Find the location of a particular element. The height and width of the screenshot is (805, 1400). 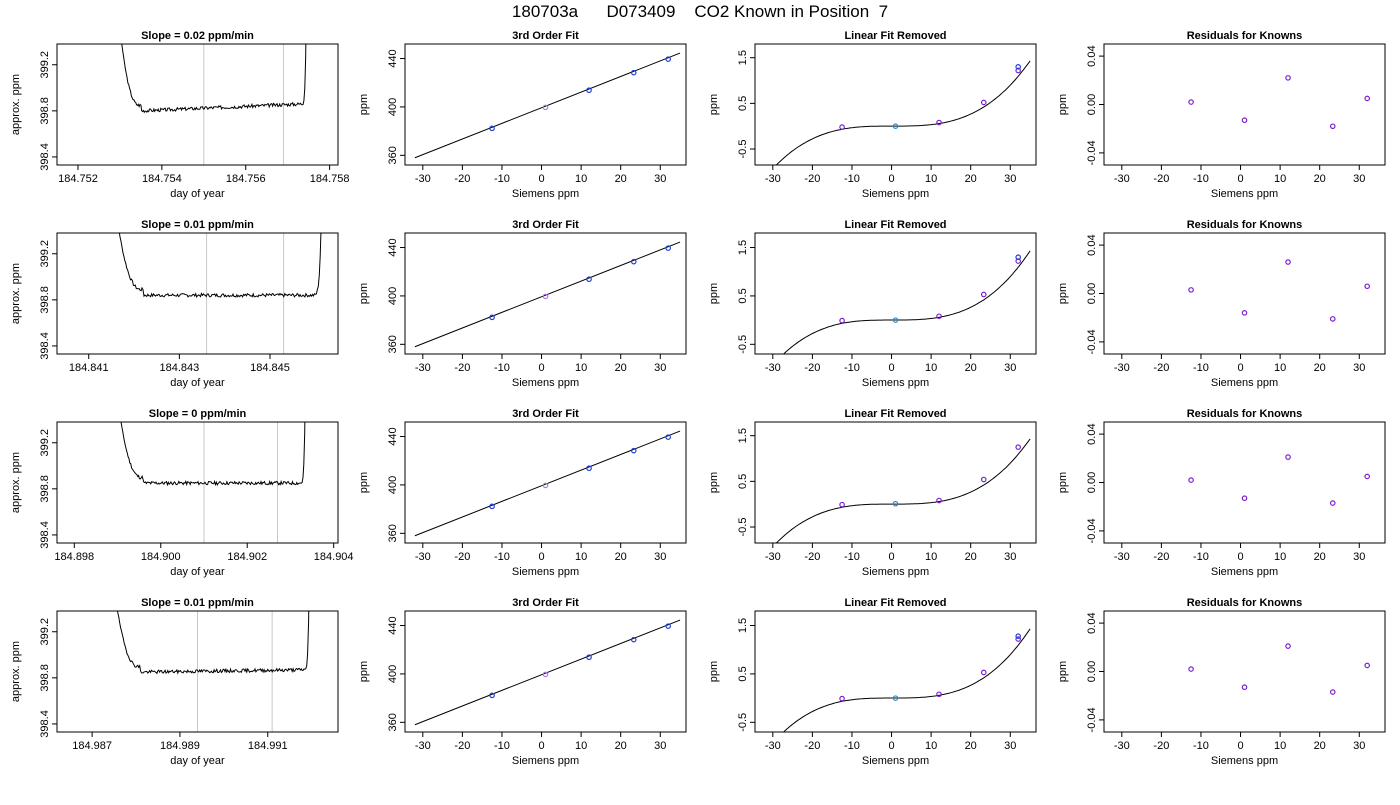

y-tick-label: 1.5 is located at coordinates (743, 435).